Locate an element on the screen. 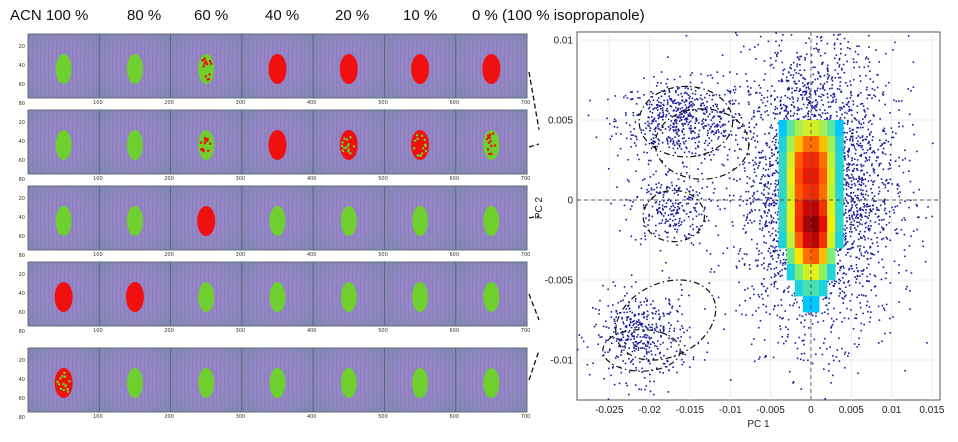  column-header-60: 60 % is located at coordinates (211, 15).